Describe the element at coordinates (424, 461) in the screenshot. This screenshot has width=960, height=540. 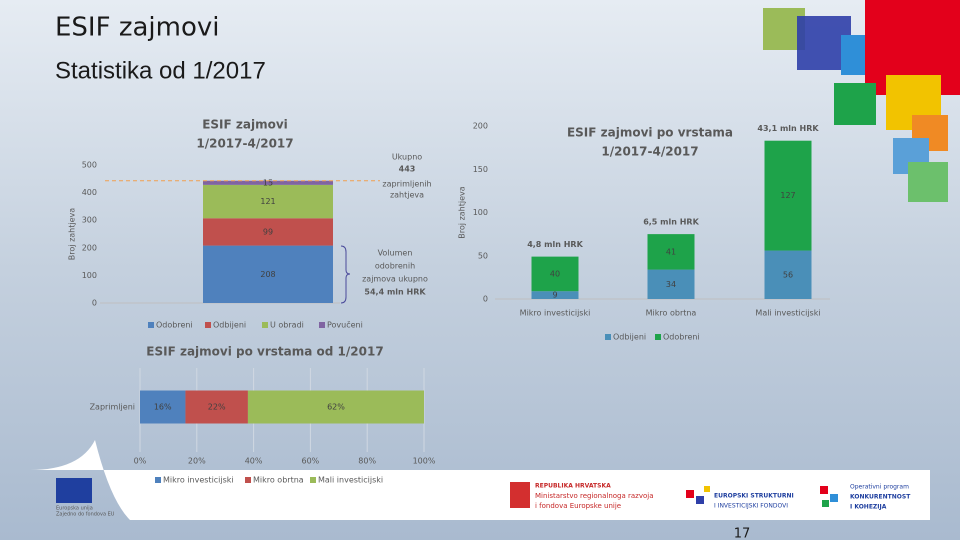
I see `x-tick-label: 100%` at that location.